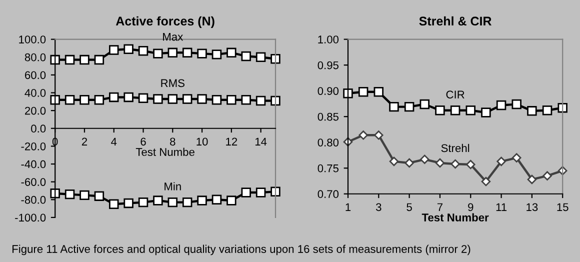  Describe the element at coordinates (455, 148) in the screenshot. I see `series-label: Strehl` at that location.